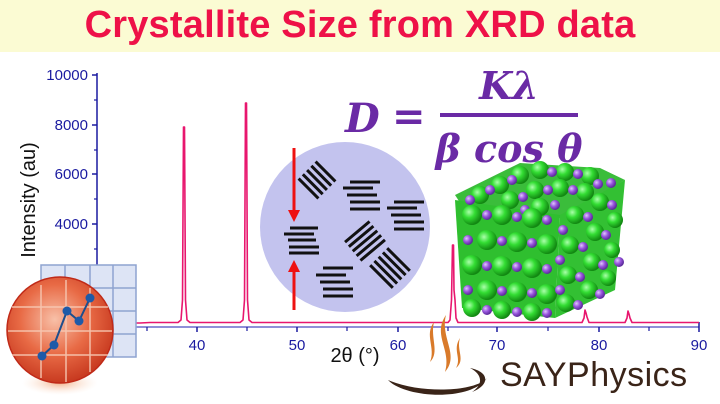 Image resolution: width=720 pixels, height=404 pixels. Describe the element at coordinates (390, 268) in the screenshot. I see `crystallite-br` at that location.